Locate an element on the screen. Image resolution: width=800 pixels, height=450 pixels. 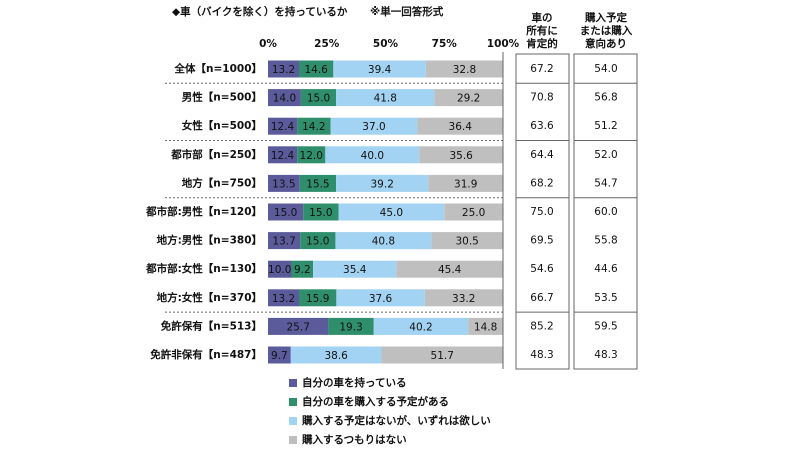
value-label: 40.8 is located at coordinates (383, 242).